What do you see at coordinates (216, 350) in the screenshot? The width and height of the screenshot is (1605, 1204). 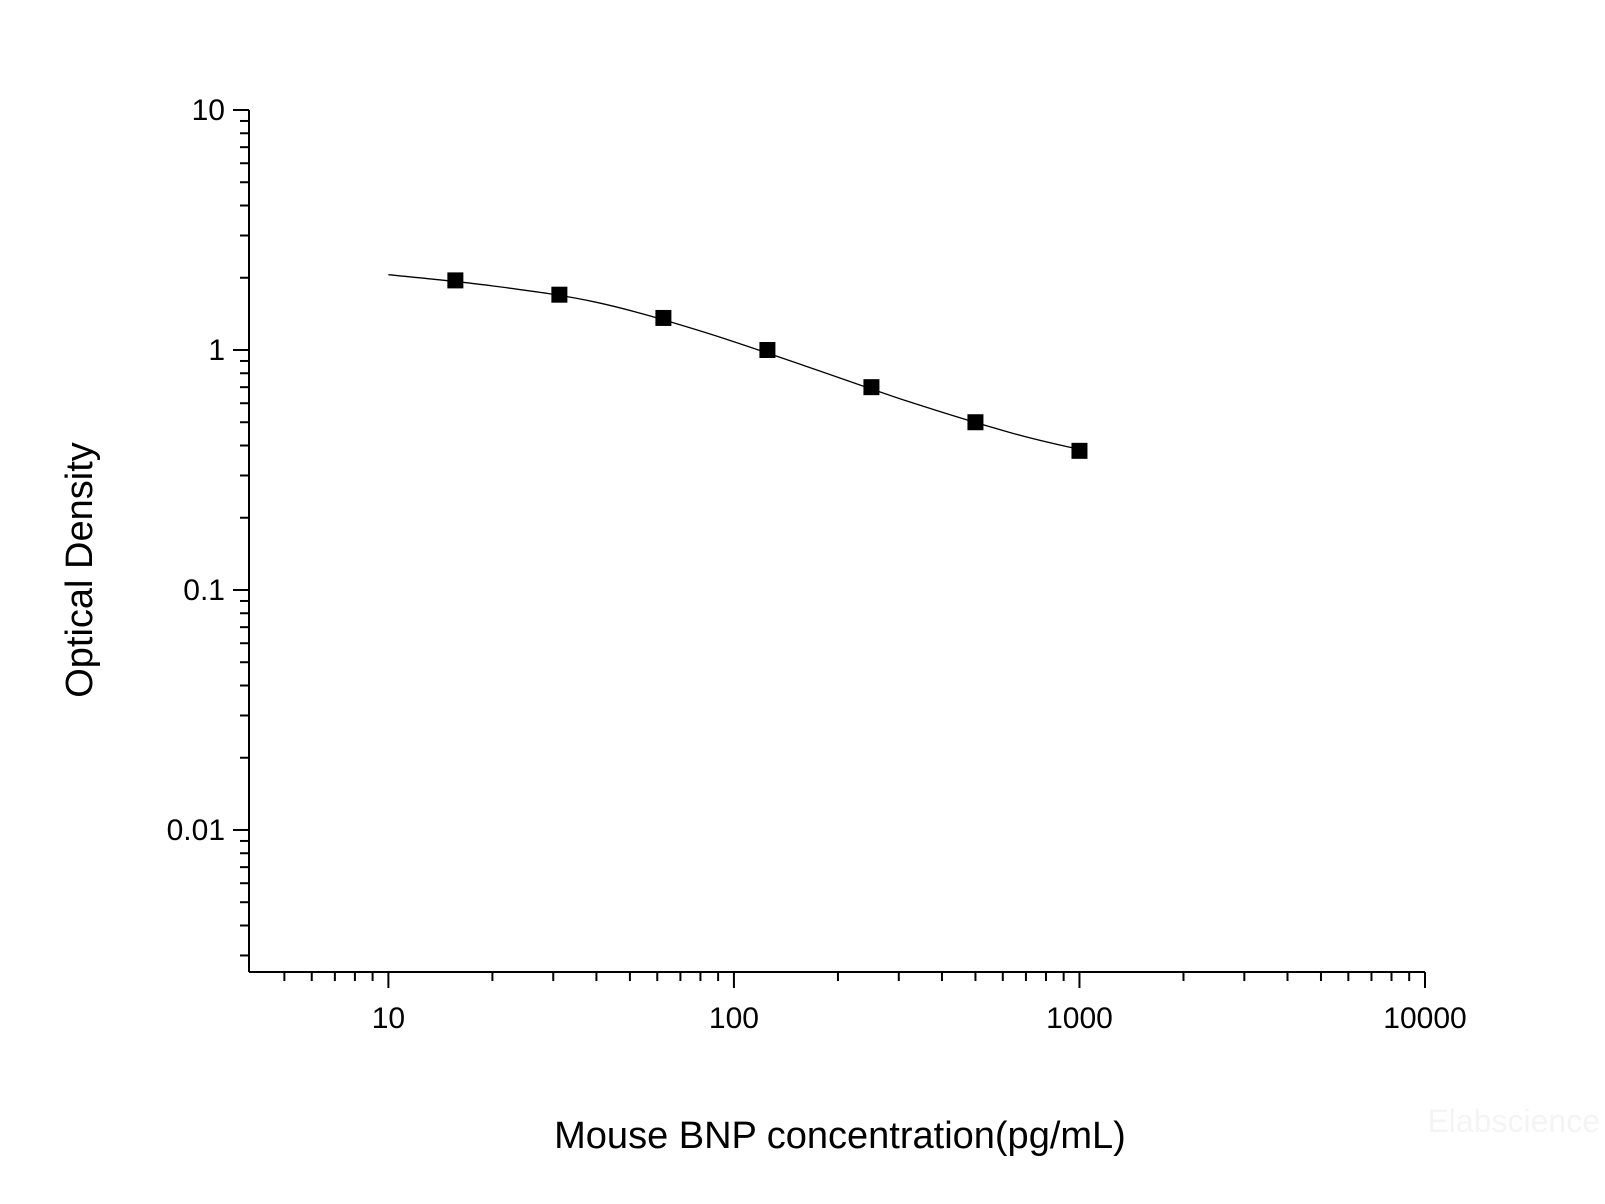 I see `y-tick-label: 1` at bounding box center [216, 350].